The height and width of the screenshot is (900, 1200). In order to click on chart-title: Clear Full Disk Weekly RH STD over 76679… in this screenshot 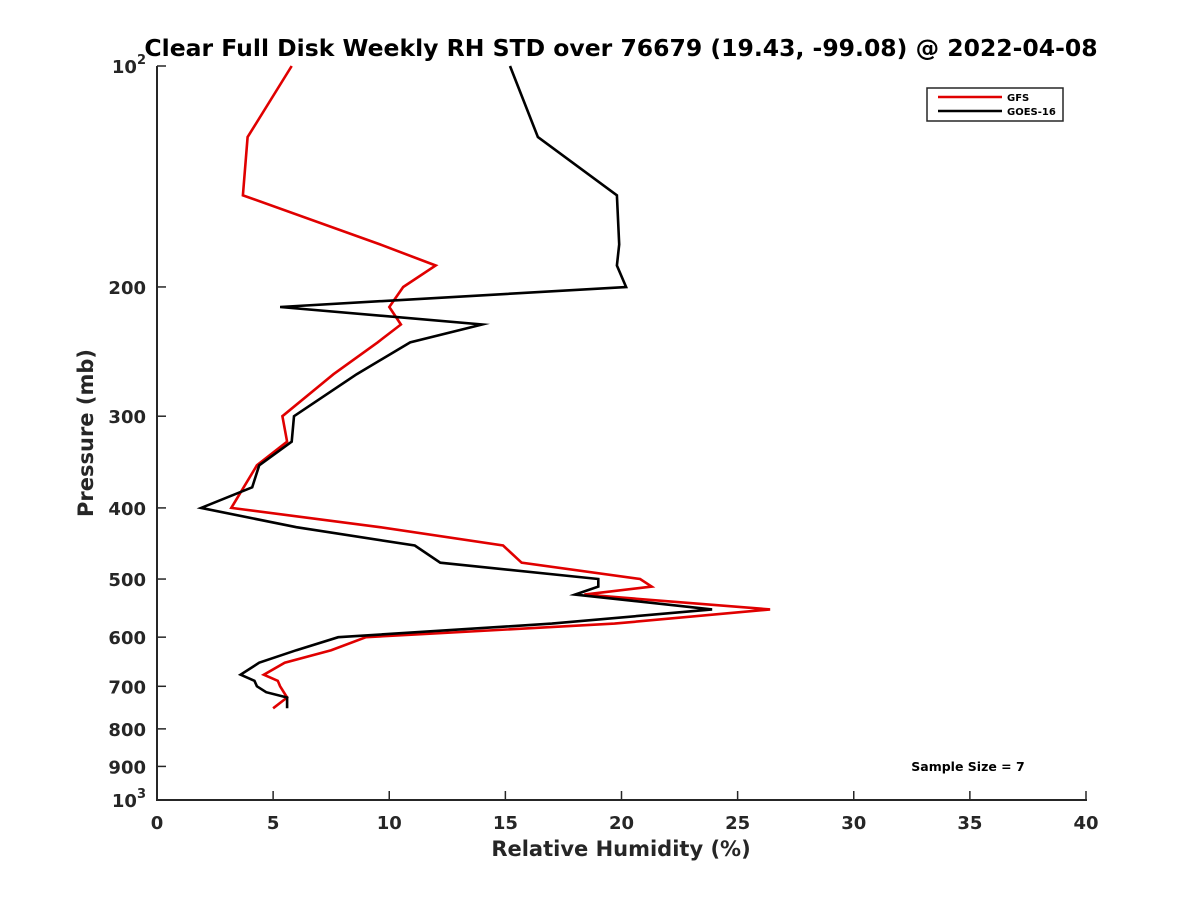, I will do `click(620, 48)`.